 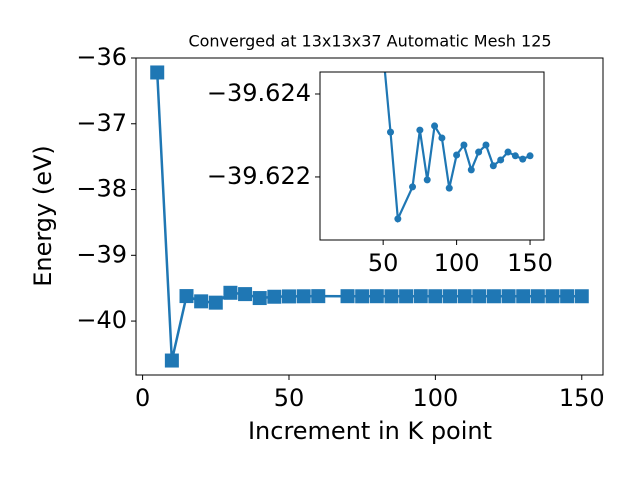 I want to click on y-axis-label: Energy (eV), so click(x=43, y=216).